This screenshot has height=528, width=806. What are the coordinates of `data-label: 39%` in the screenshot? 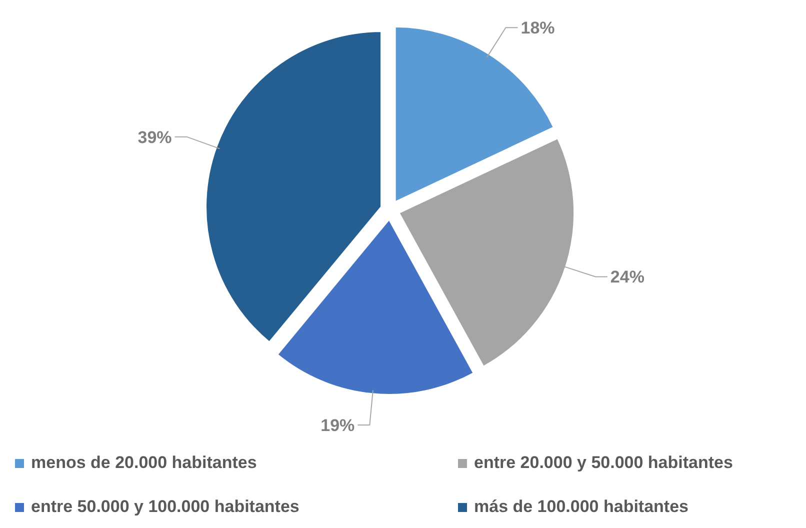 It's located at (155, 137).